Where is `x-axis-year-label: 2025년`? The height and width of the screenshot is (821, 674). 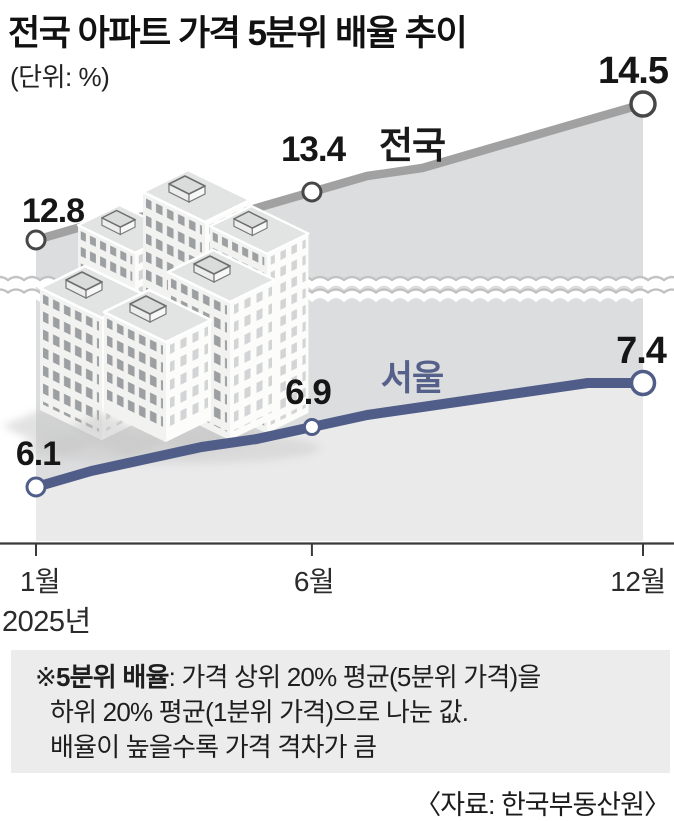 x-axis-year-label: 2025년 is located at coordinates (46, 622).